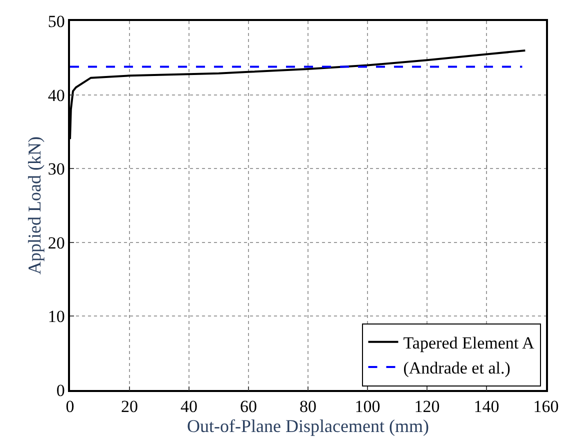 Image resolution: width=571 pixels, height=445 pixels. What do you see at coordinates (456, 368) in the screenshot?
I see `legend-label: (Andrade et al.)` at bounding box center [456, 368].